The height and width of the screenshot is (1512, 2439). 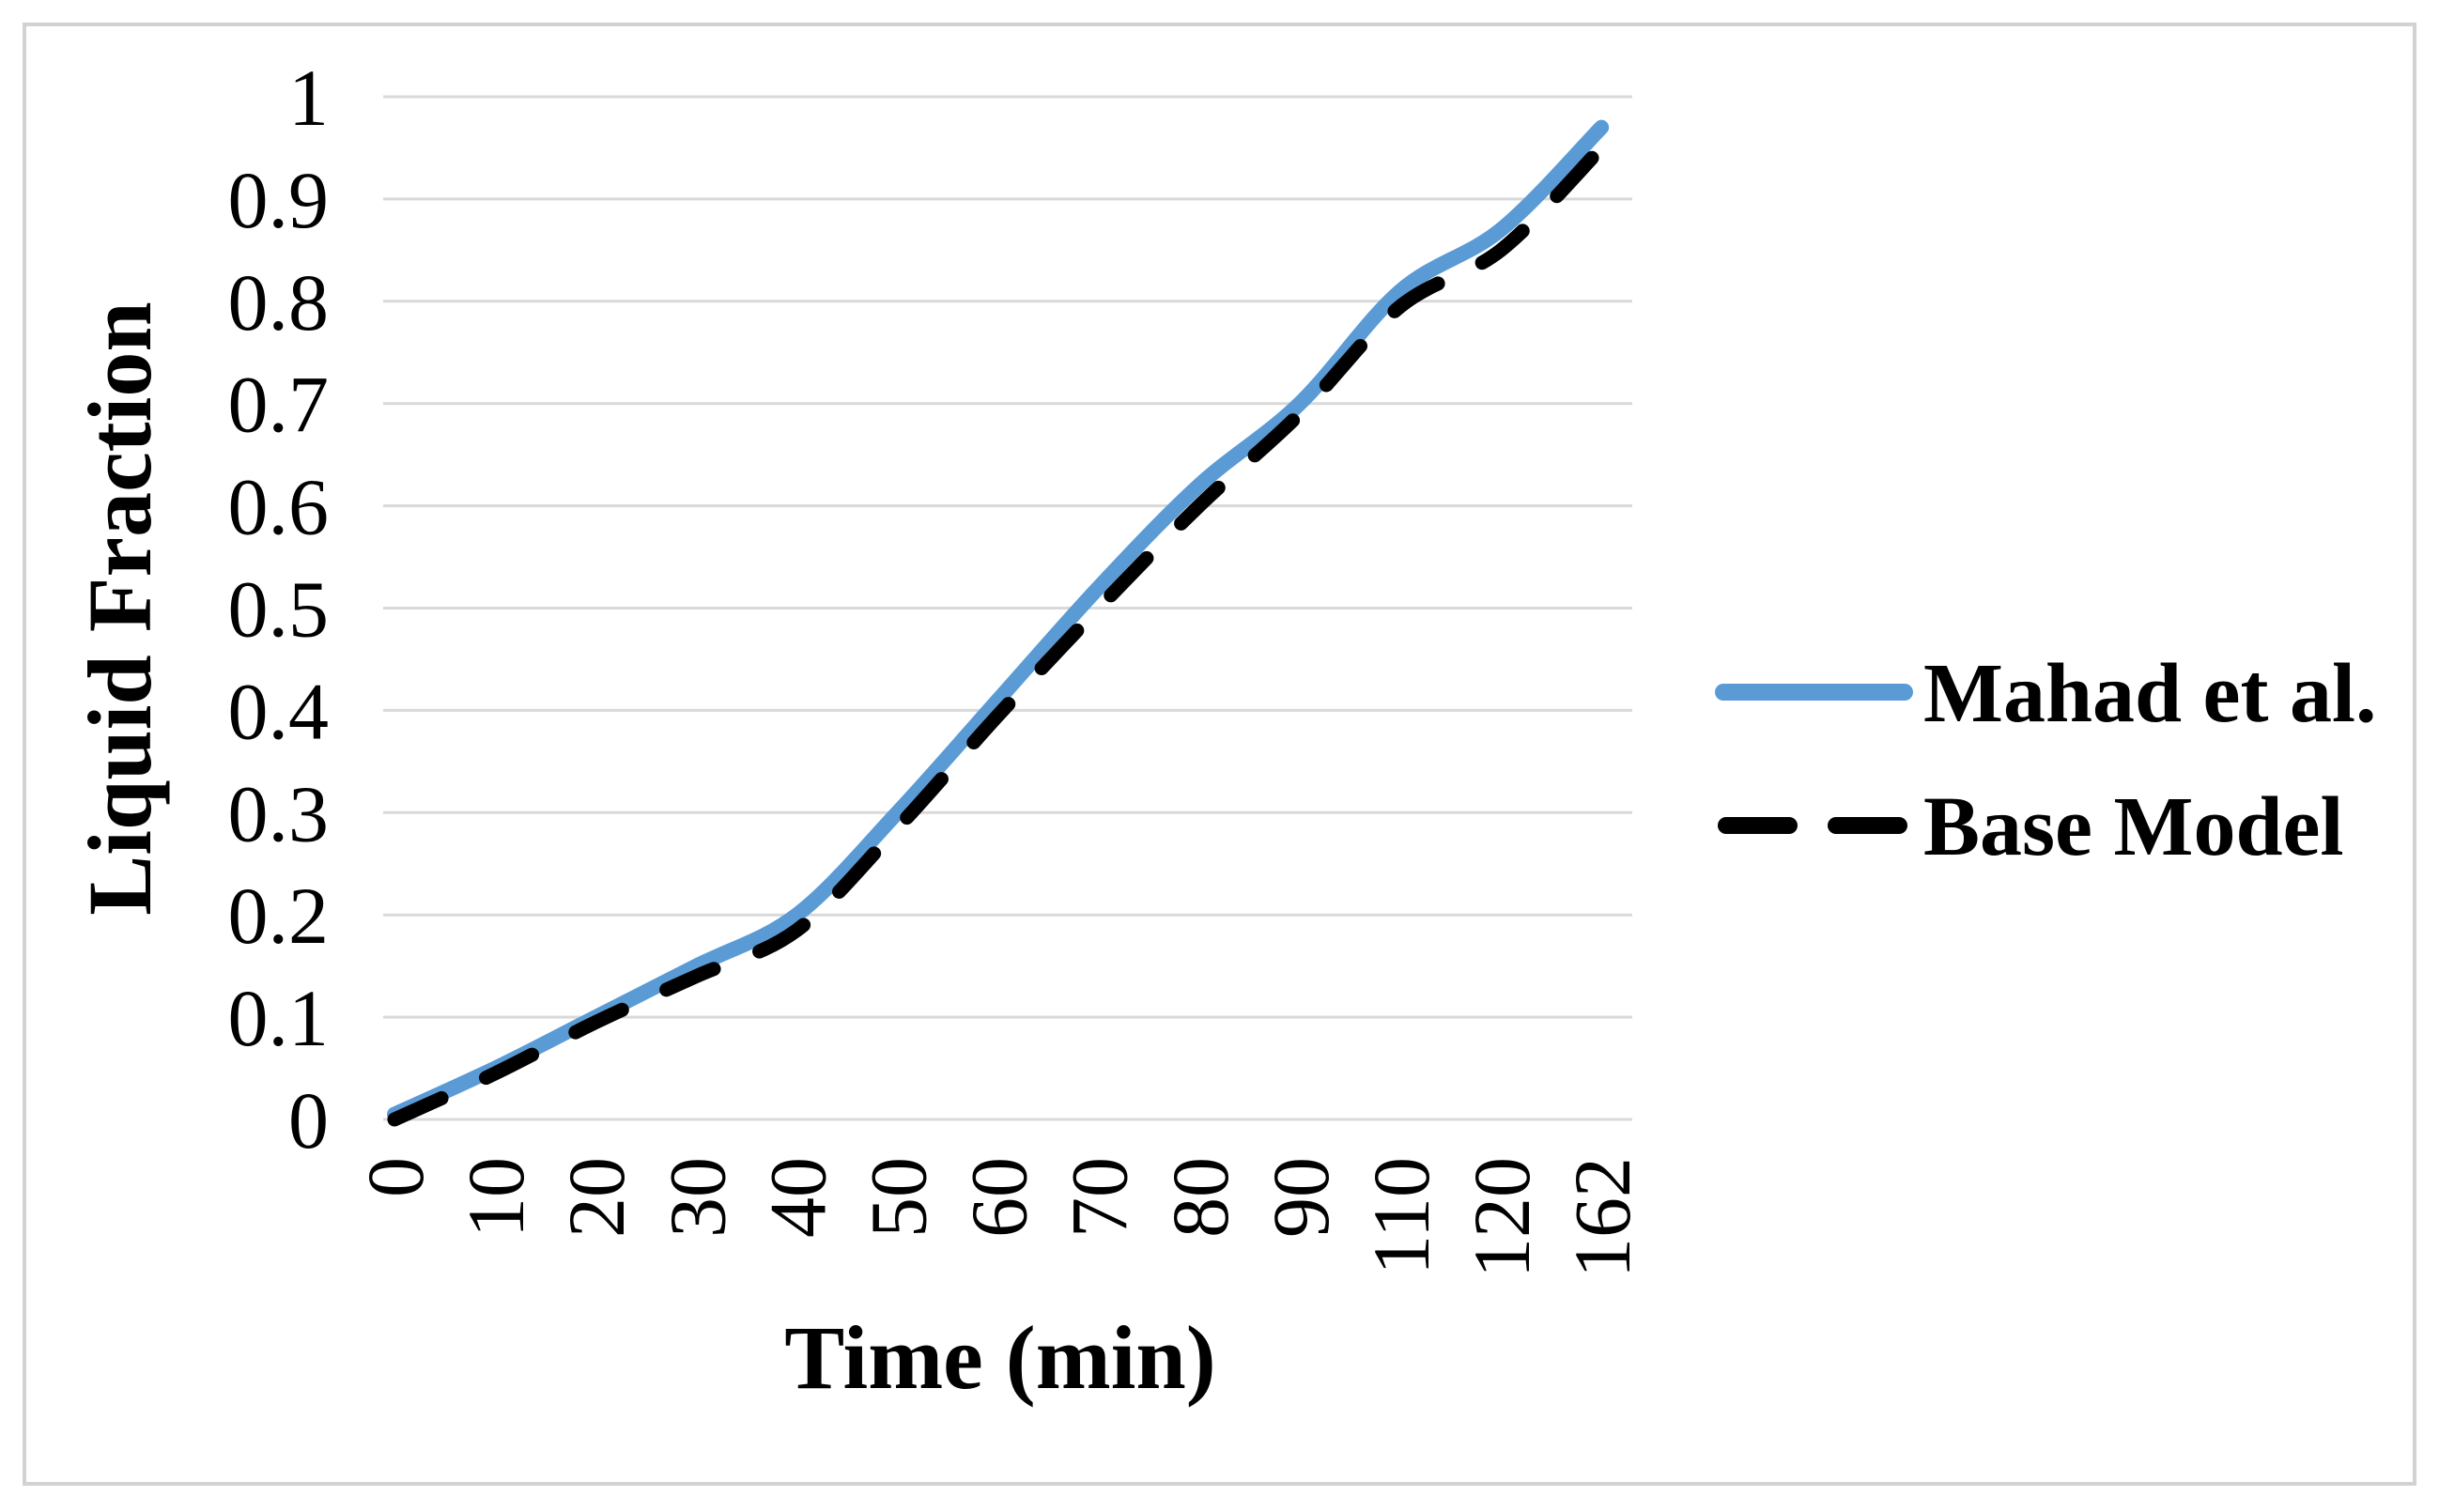 I want to click on x-tick-label: 110, so click(x=1401, y=1216).